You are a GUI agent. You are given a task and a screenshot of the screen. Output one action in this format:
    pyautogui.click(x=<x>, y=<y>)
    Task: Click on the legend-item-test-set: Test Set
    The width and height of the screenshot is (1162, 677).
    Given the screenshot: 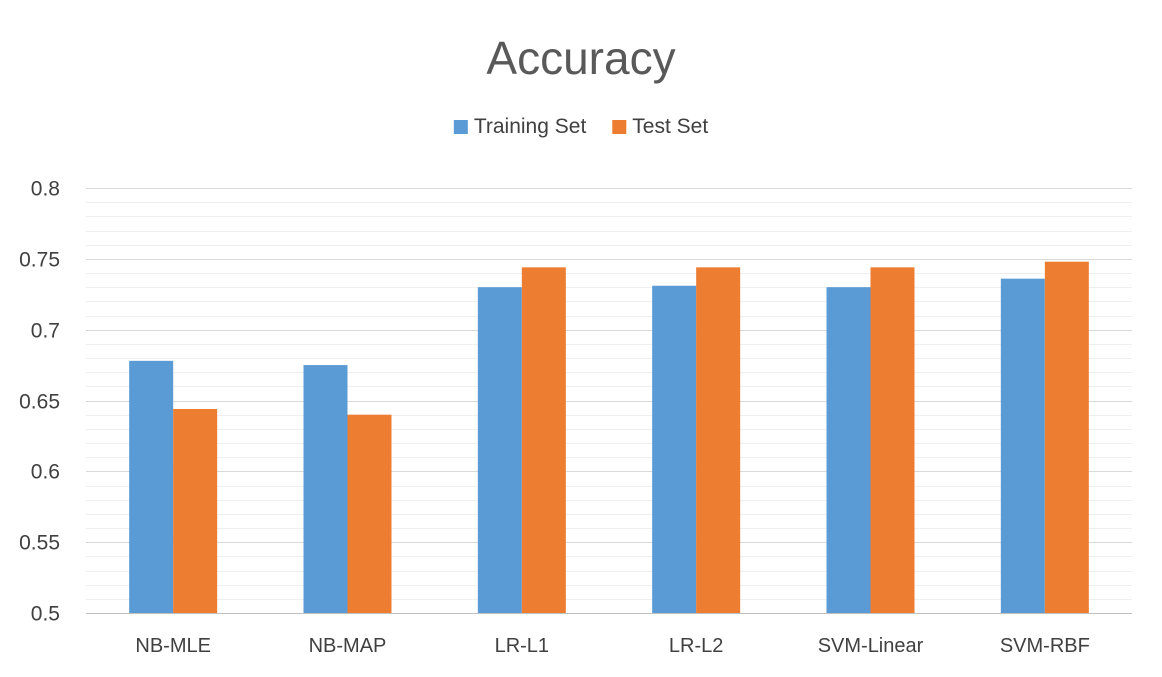 What is the action you would take?
    pyautogui.click(x=660, y=126)
    